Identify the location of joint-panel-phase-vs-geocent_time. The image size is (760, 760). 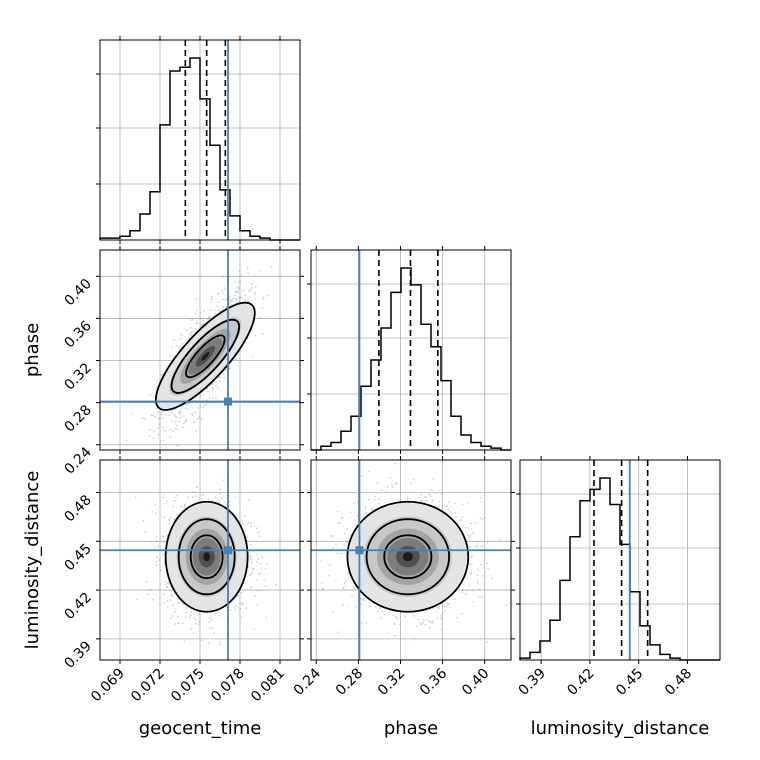
(200, 352).